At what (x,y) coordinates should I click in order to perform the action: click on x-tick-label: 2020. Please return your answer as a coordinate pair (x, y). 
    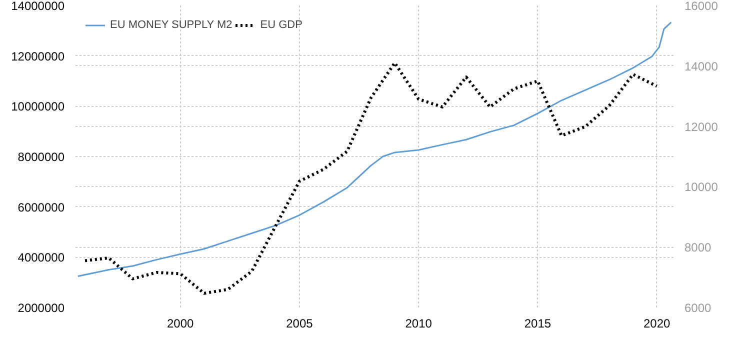
    Looking at the image, I should click on (656, 323).